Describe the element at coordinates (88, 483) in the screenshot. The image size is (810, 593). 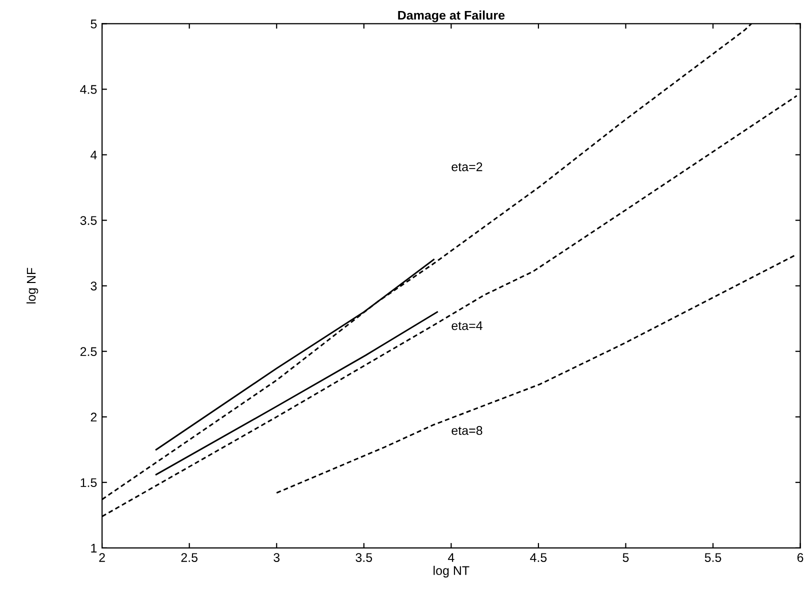
I see `y-tick-label: 1.5` at that location.